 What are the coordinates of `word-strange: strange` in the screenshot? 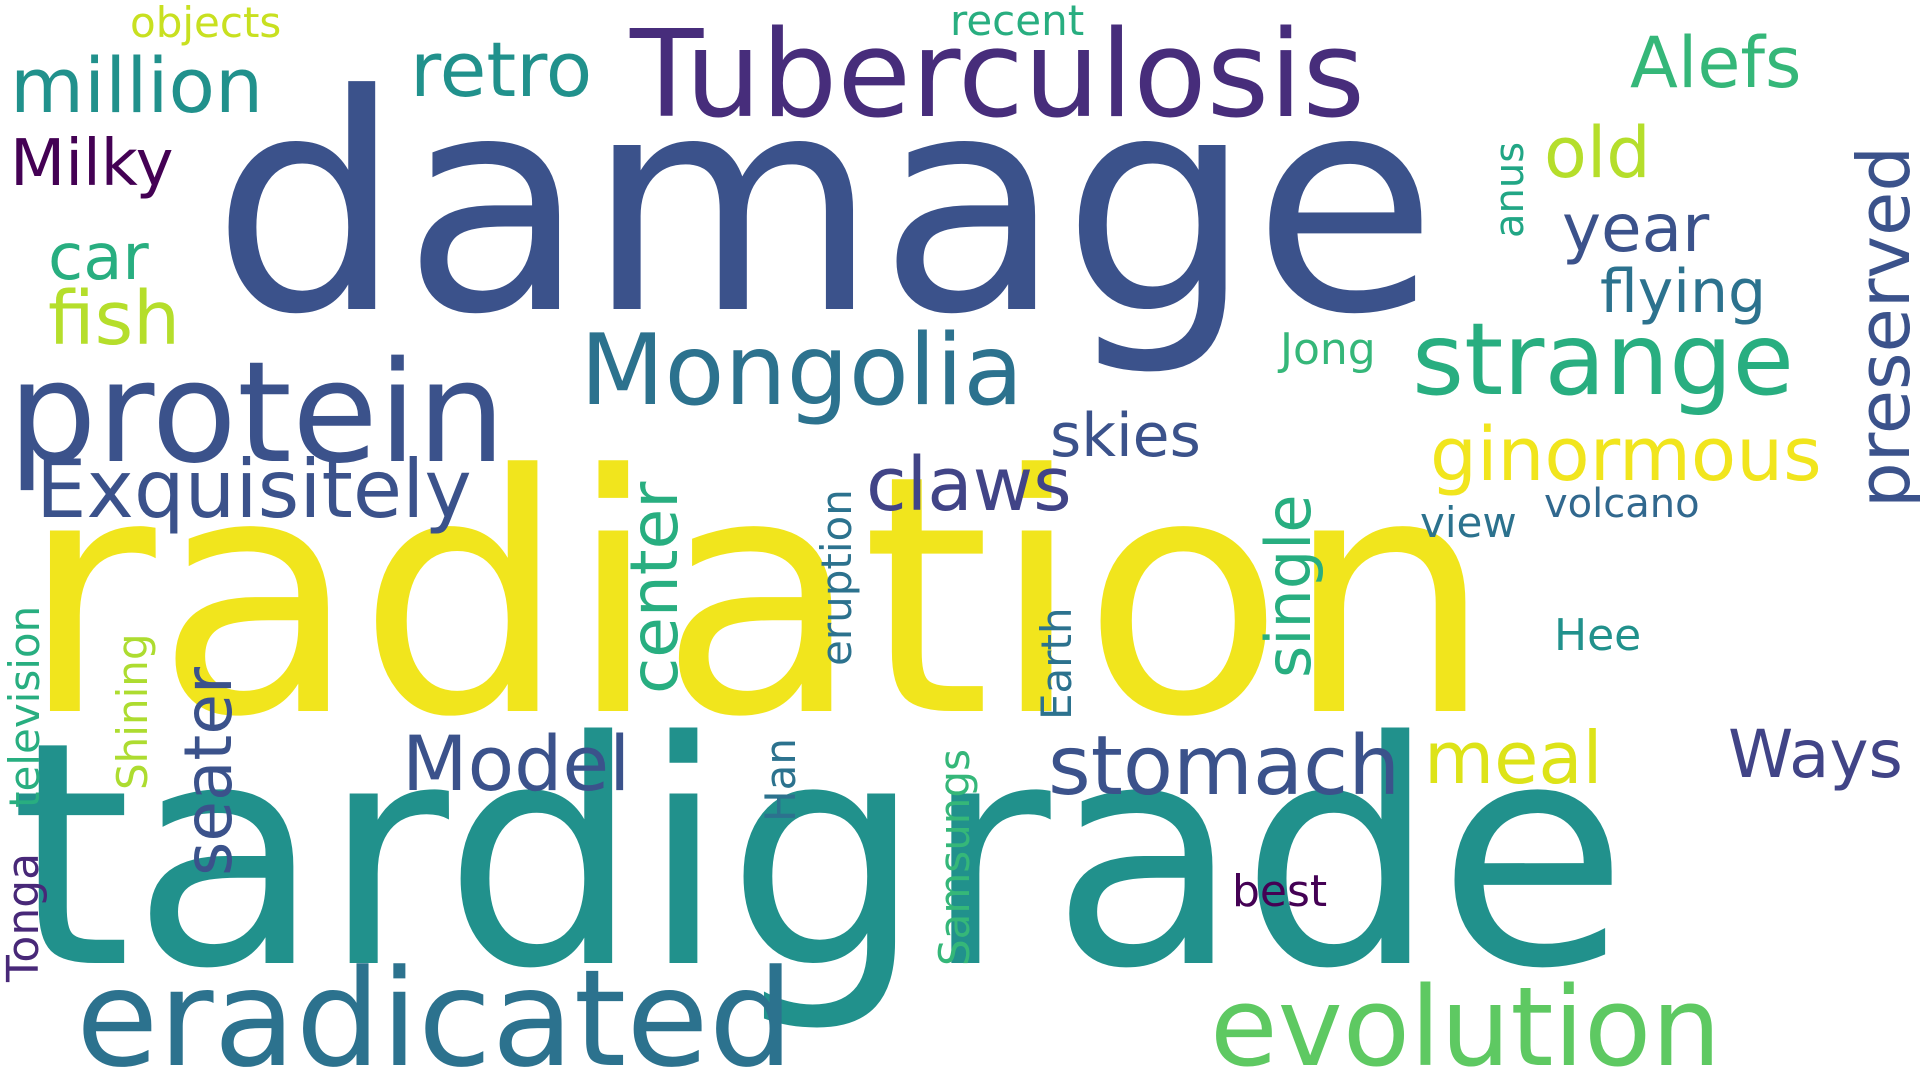 It's located at (1603, 359).